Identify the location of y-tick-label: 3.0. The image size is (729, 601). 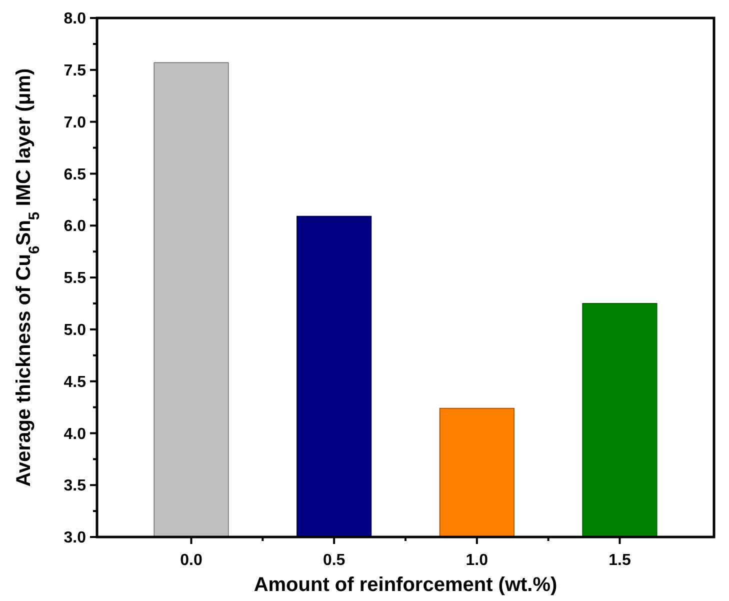
(75, 538).